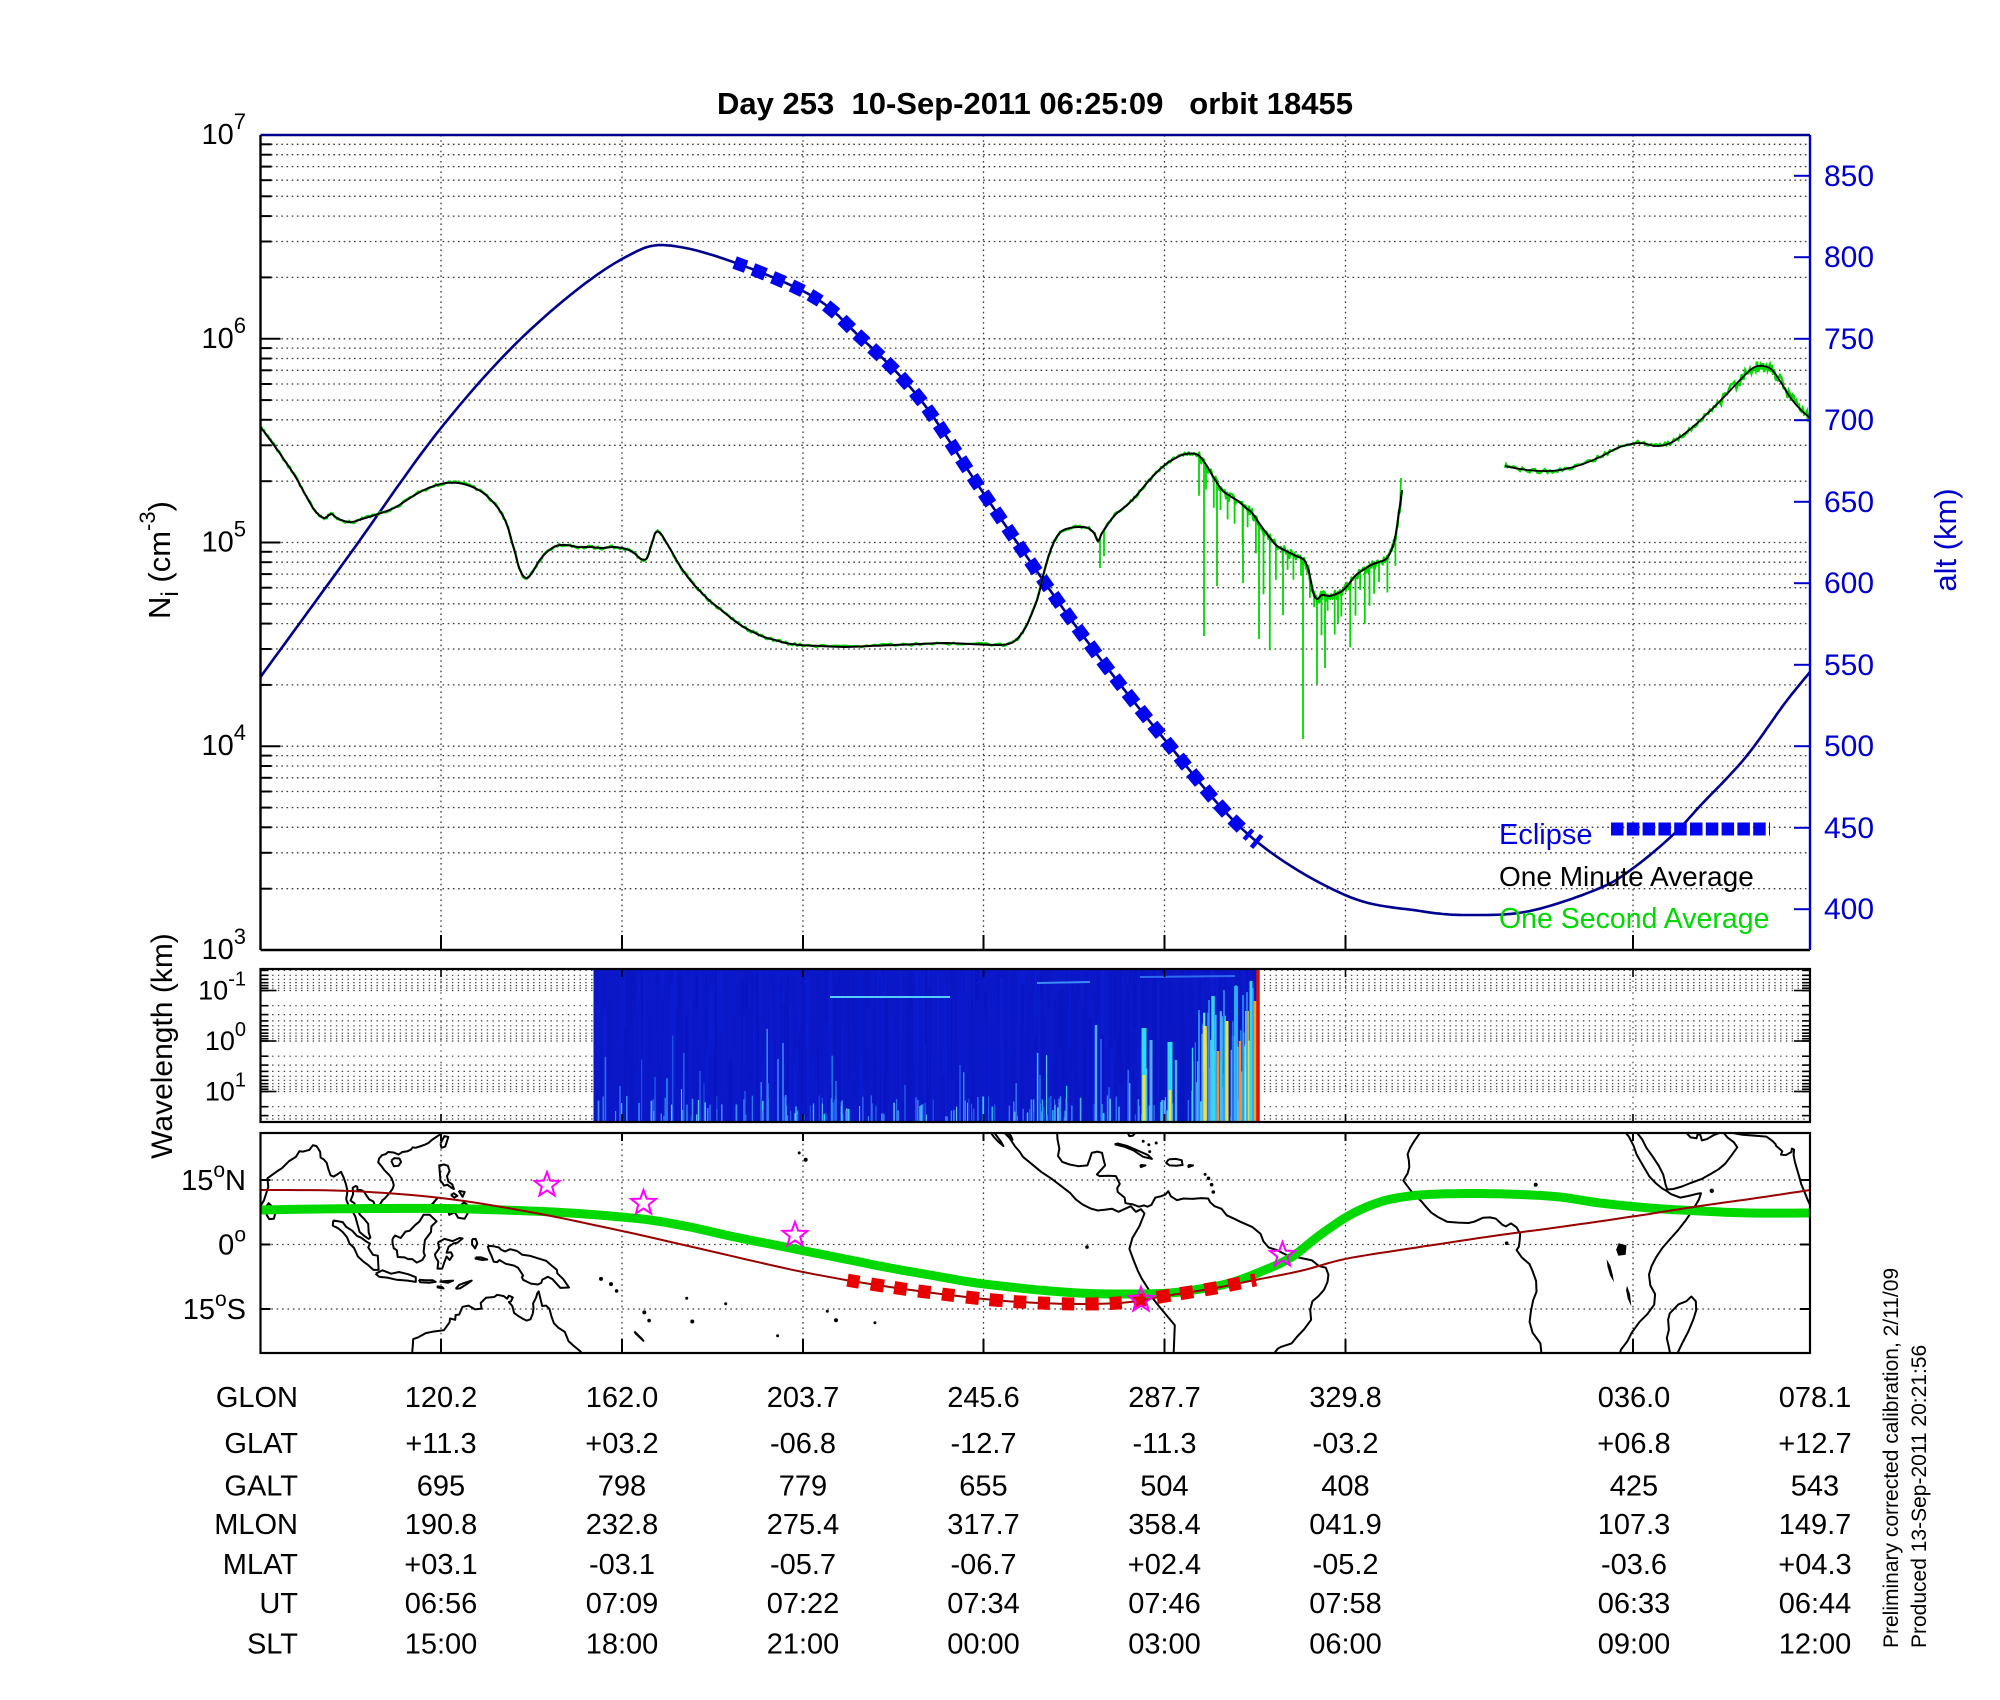 This screenshot has height=1700, width=2000. I want to click on svg-text: 600, so click(1849, 583).